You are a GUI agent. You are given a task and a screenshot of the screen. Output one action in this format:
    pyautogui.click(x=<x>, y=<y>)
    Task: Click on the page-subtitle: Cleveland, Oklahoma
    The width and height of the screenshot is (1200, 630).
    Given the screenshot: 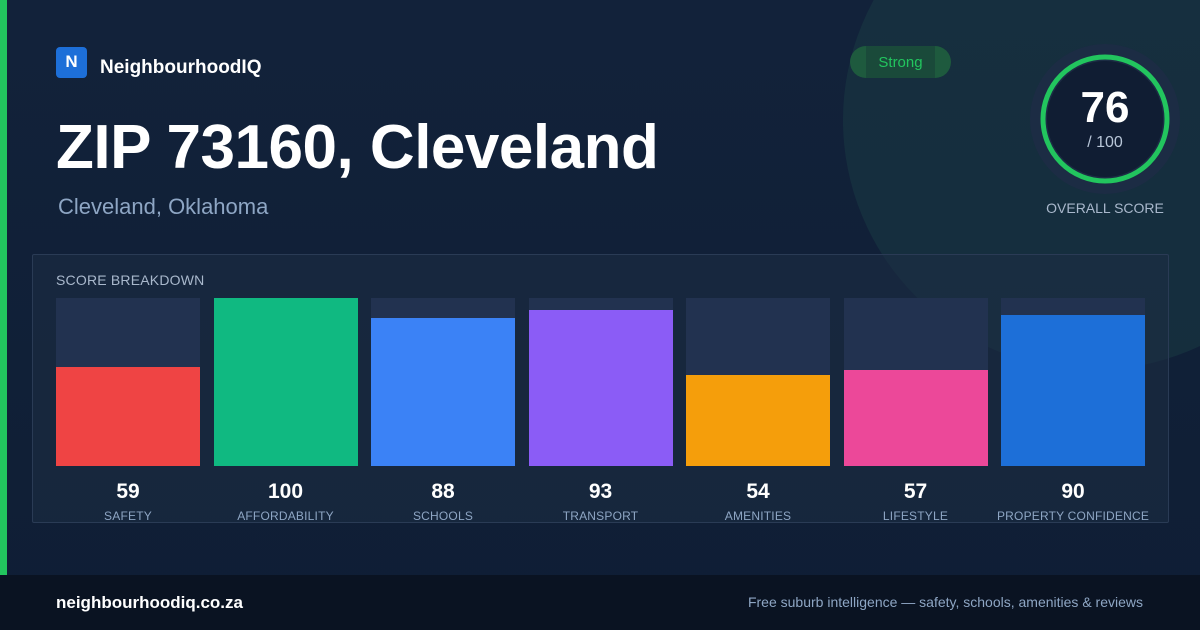 What is the action you would take?
    pyautogui.click(x=163, y=206)
    